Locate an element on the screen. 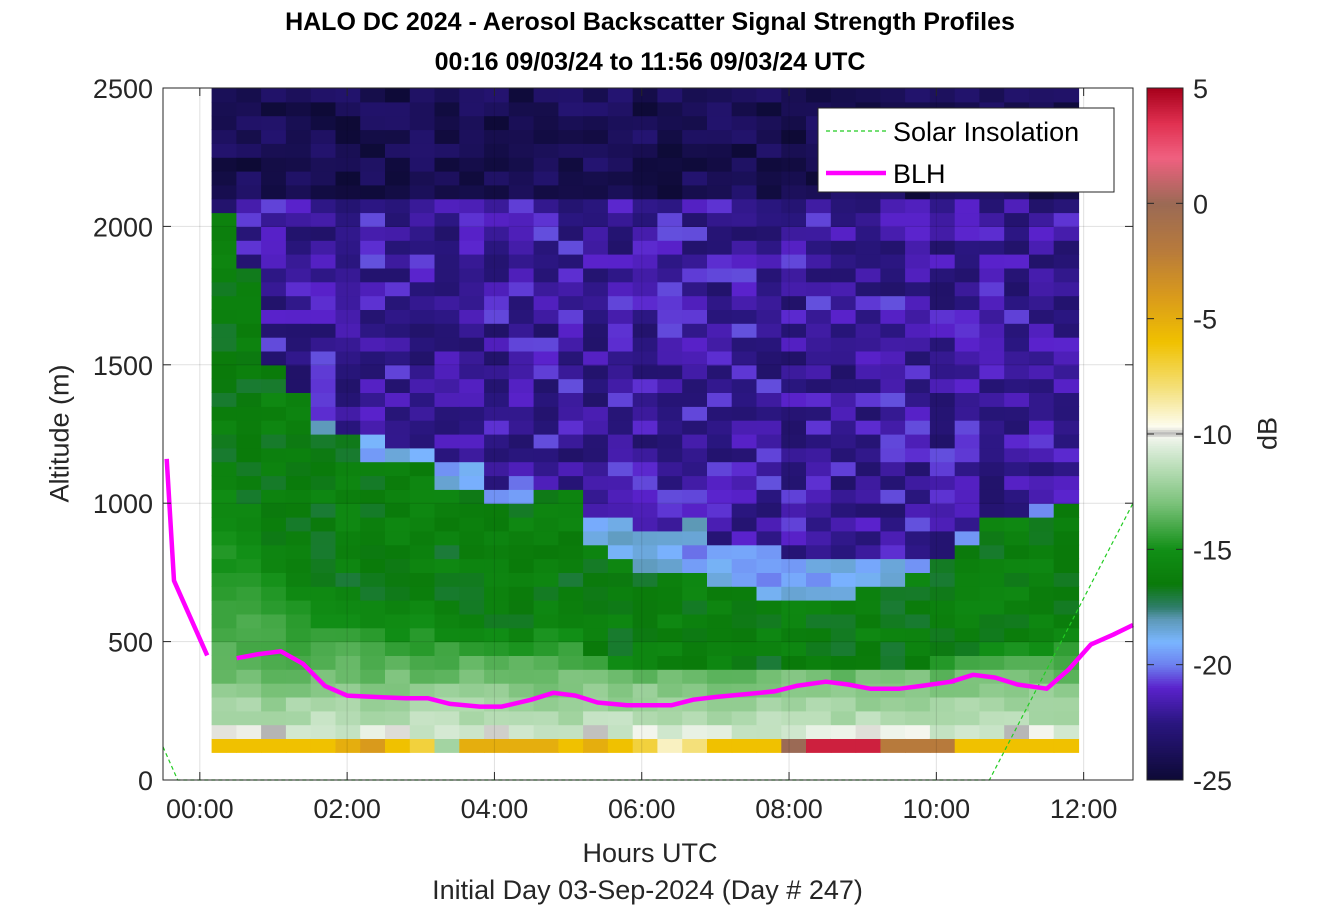 Image resolution: width=1343 pixels, height=911 pixels. legend-label: BLH is located at coordinates (919, 174).